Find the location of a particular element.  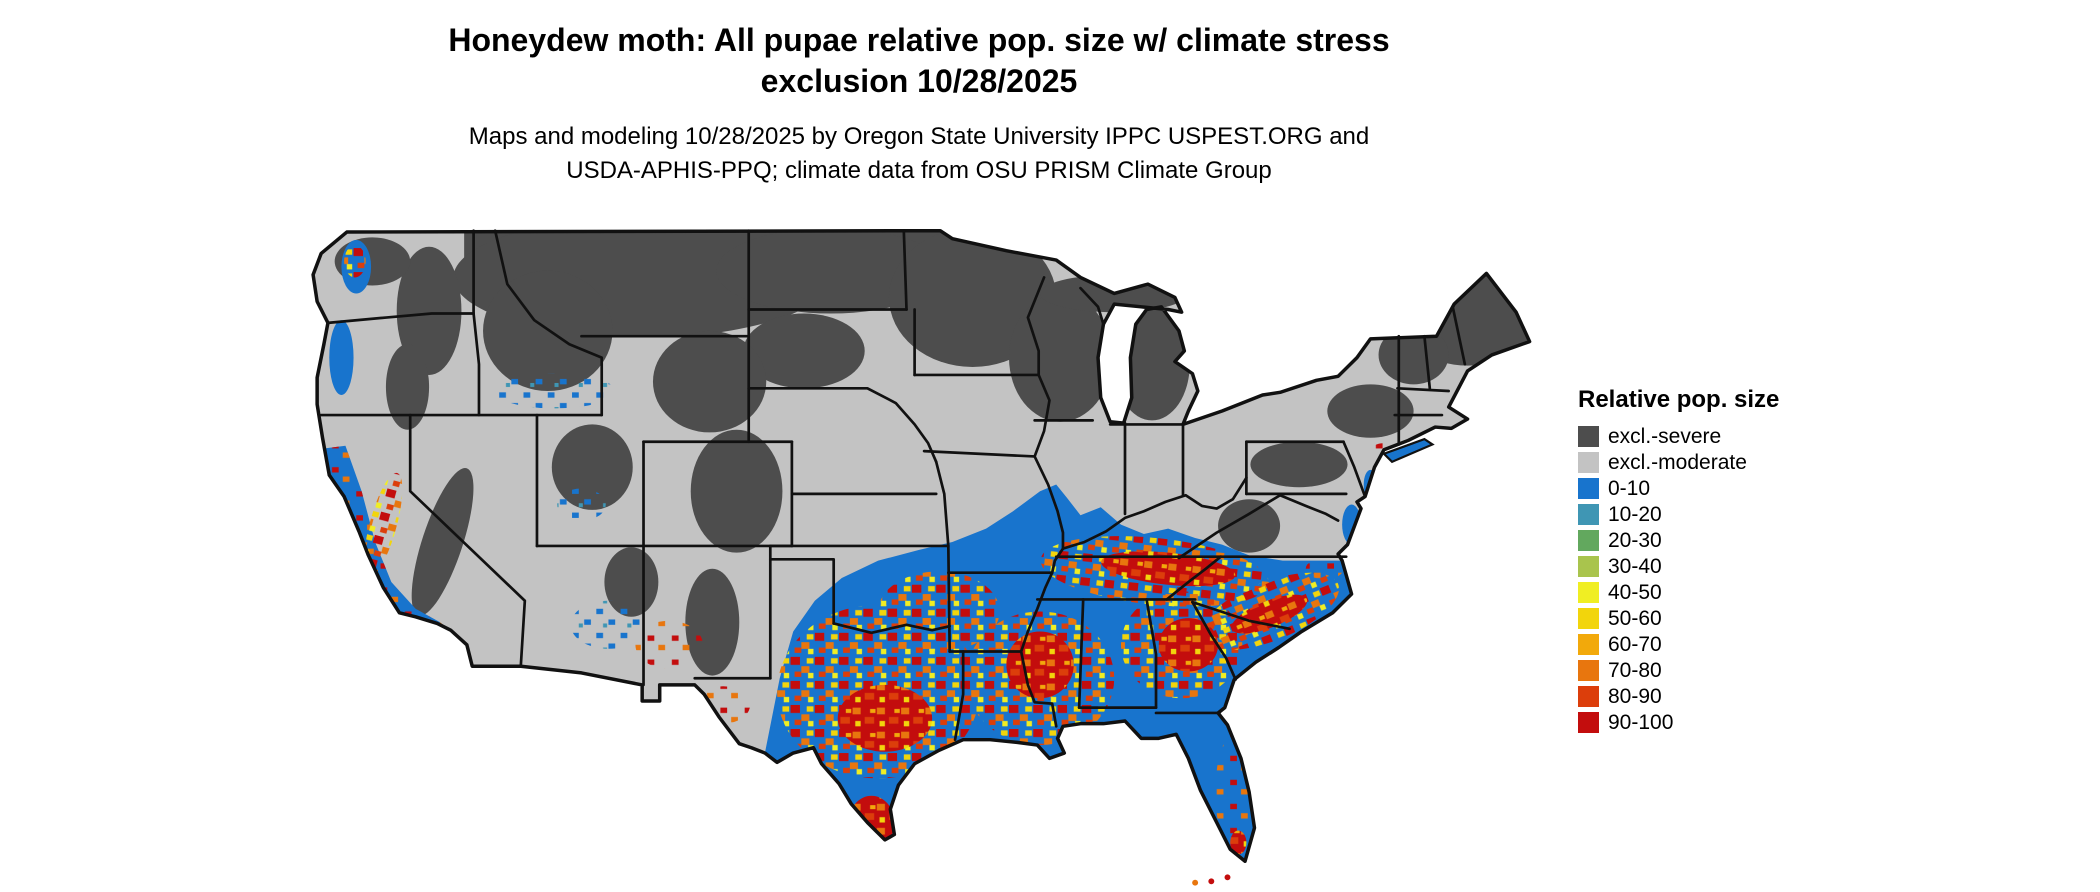

legend-item-90-100: 90-100 is located at coordinates (1728, 722).